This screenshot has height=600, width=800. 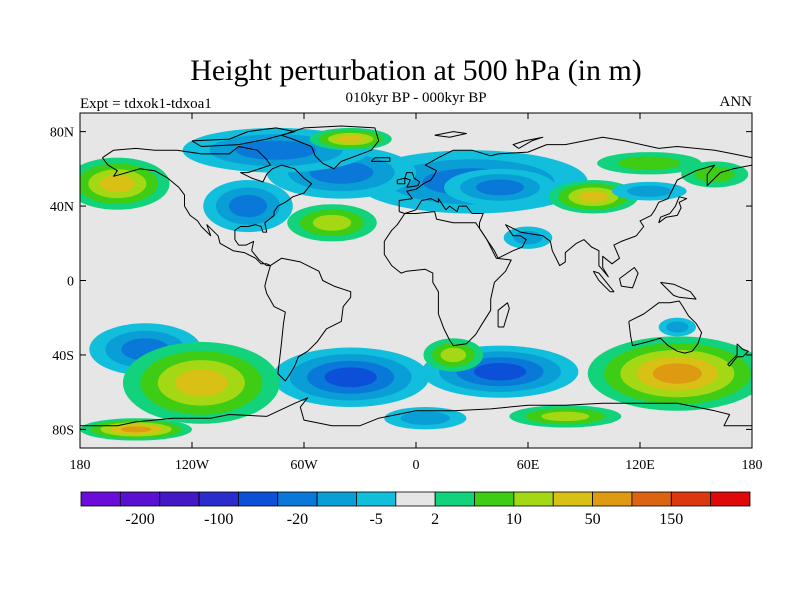 What do you see at coordinates (139, 519) in the screenshot?
I see `colorbar-label: -200` at bounding box center [139, 519].